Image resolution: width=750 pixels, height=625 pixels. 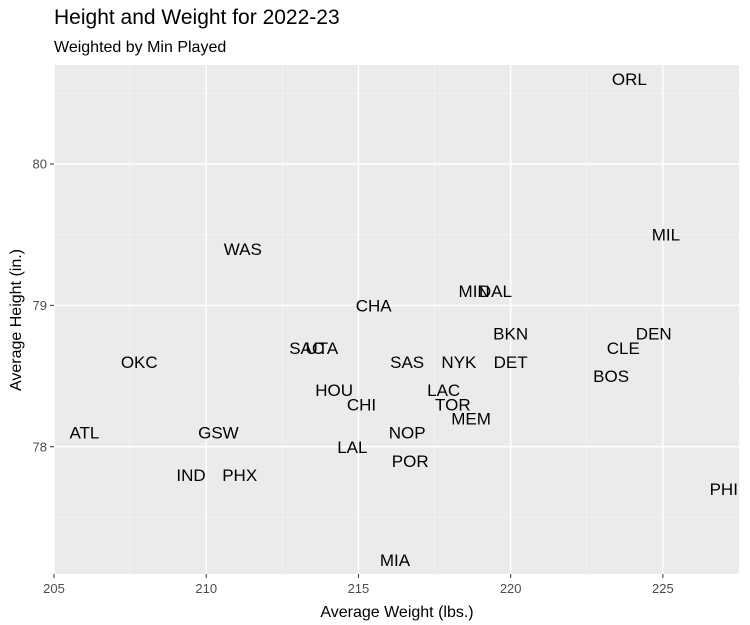 What do you see at coordinates (395, 560) in the screenshot?
I see `point-label-mia: MIA` at bounding box center [395, 560].